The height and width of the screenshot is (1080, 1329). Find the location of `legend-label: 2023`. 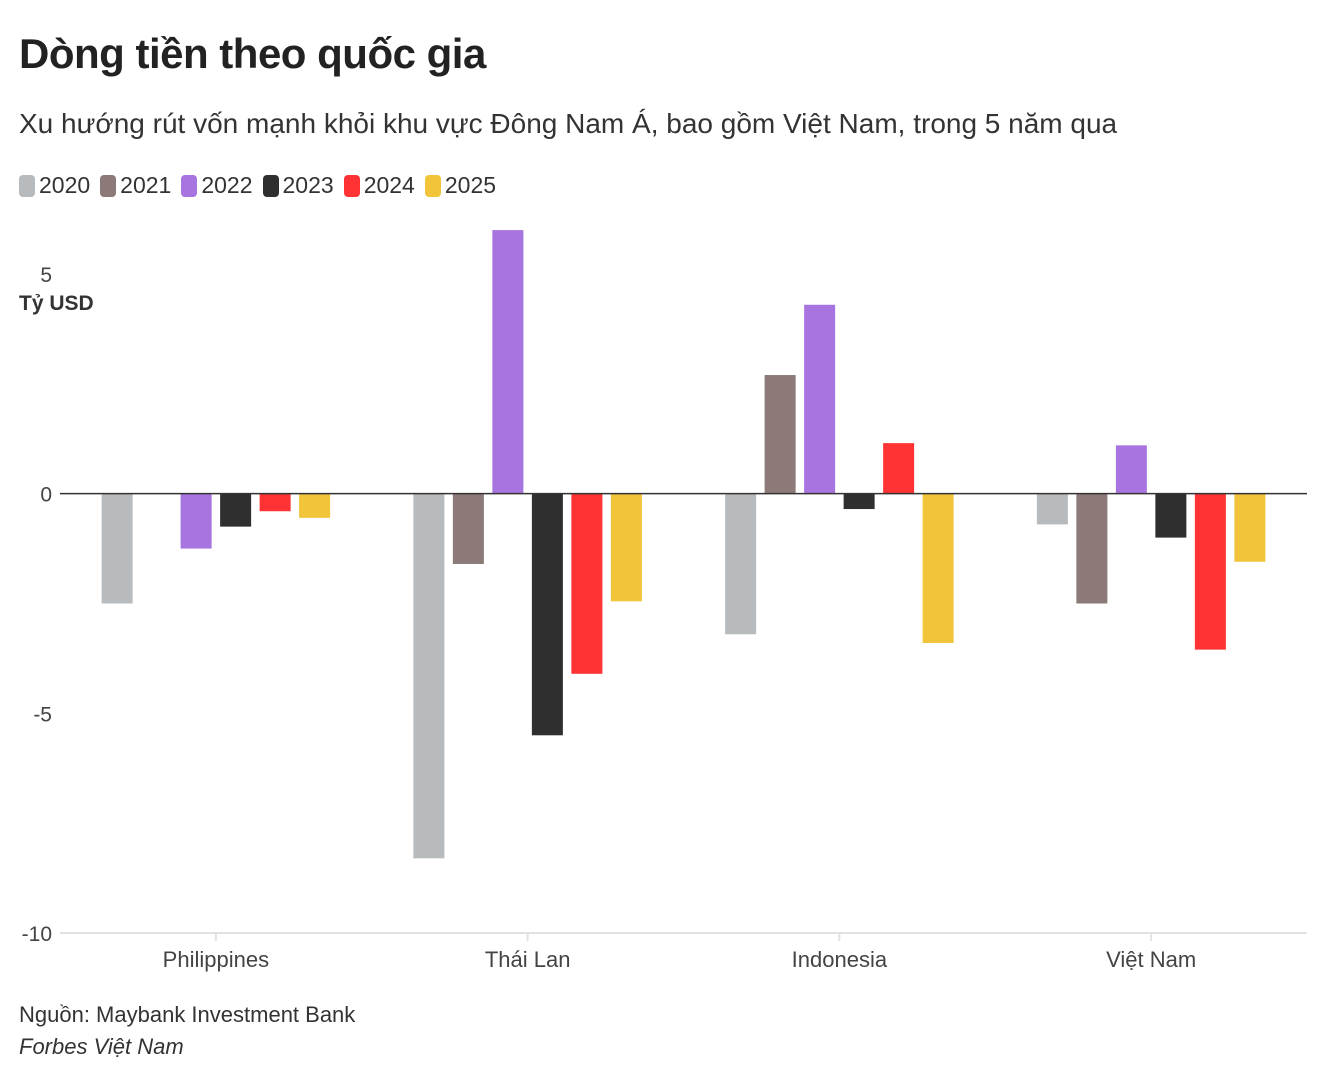

legend-label: 2023 is located at coordinates (308, 185).